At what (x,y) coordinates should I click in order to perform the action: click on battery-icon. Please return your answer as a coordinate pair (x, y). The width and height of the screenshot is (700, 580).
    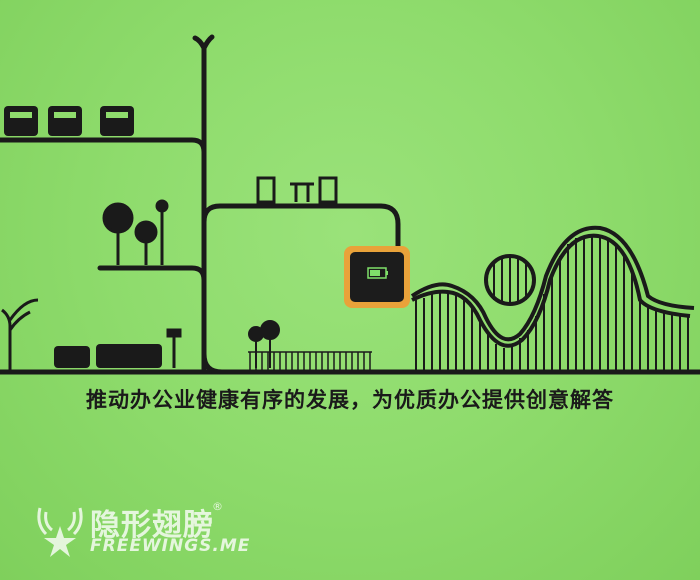
    Looking at the image, I should click on (377, 273).